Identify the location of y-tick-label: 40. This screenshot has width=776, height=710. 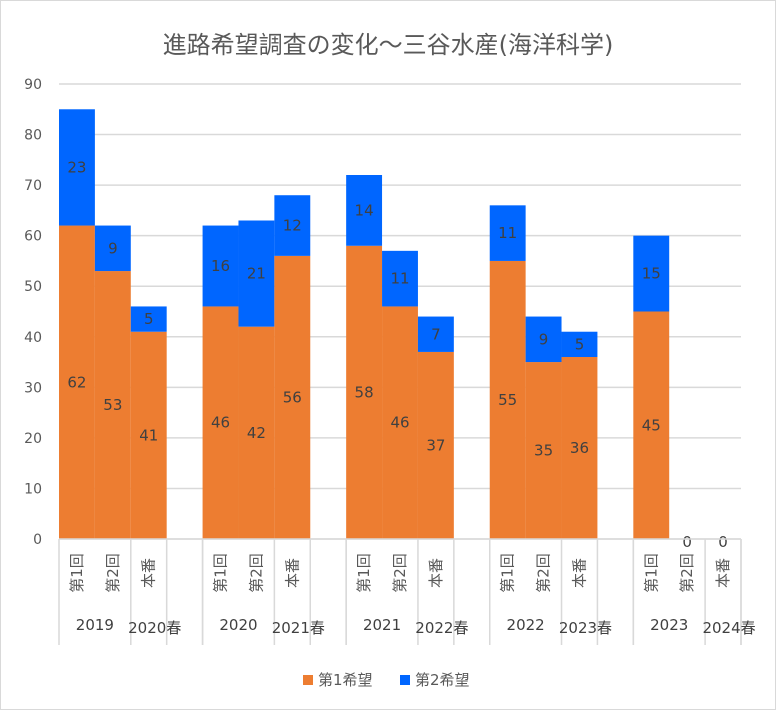
(33, 338).